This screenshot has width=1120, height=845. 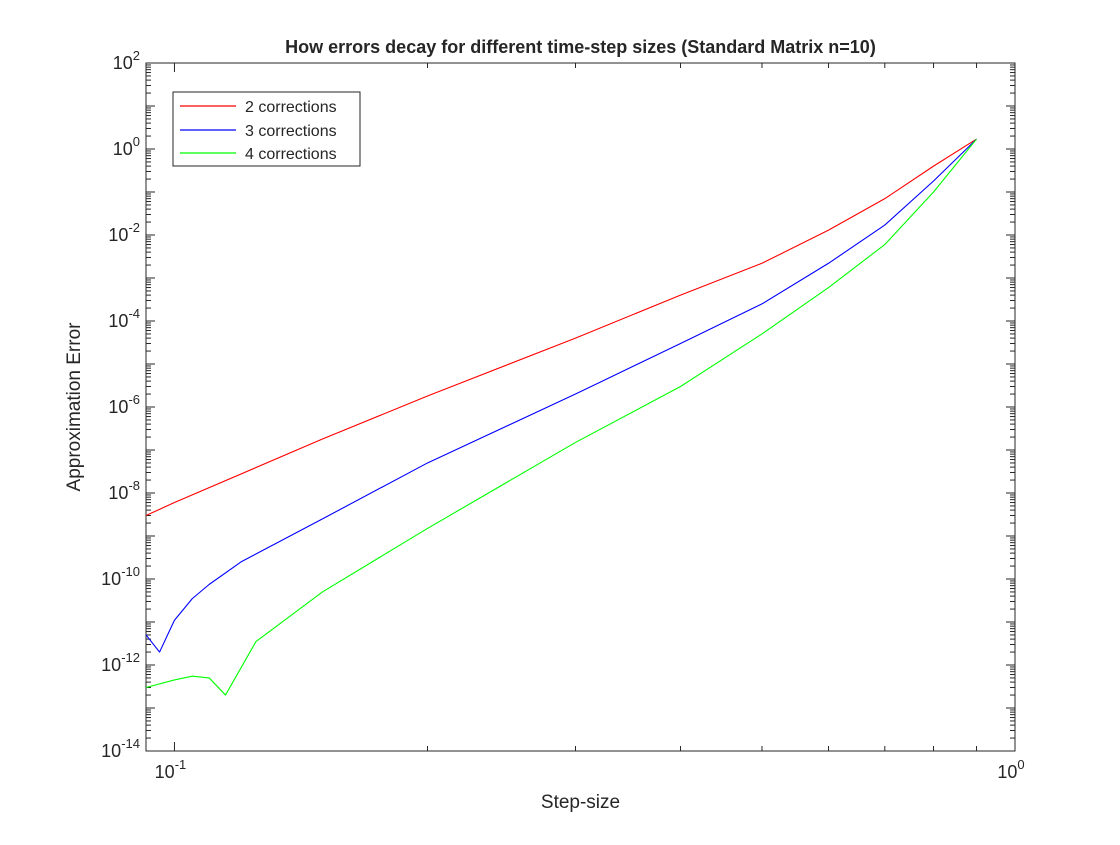 What do you see at coordinates (74, 407) in the screenshot?
I see `y-axis-label: Approximation Error` at bounding box center [74, 407].